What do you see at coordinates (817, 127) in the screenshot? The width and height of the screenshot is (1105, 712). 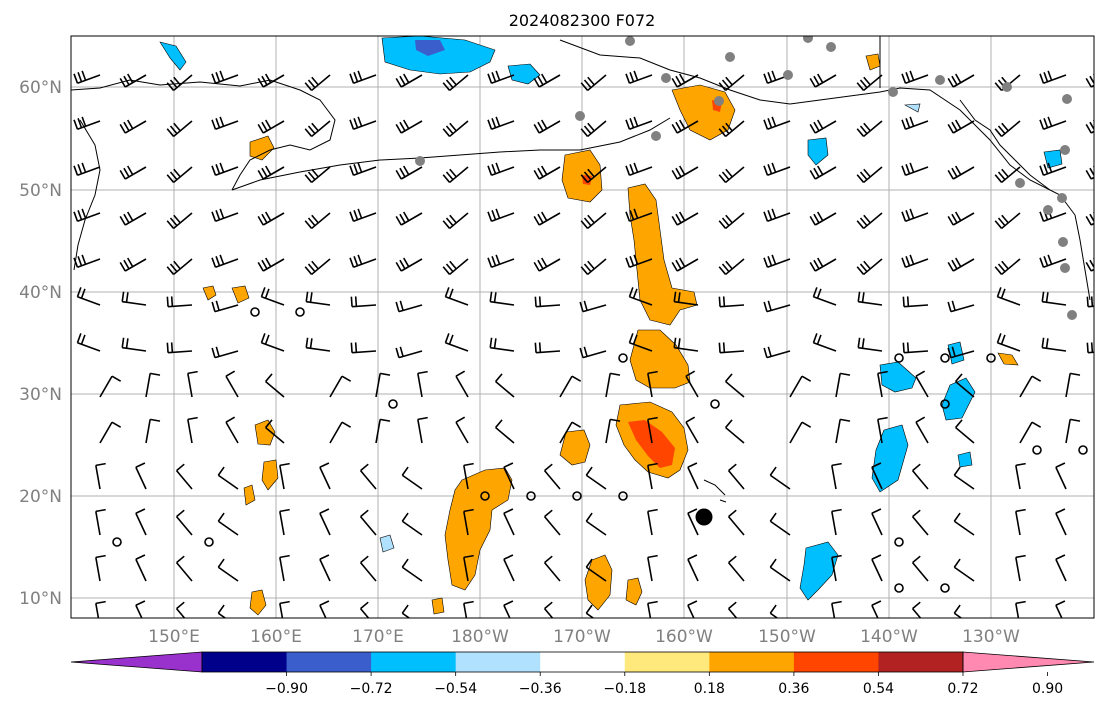 I see `coastline-alaska` at bounding box center [817, 127].